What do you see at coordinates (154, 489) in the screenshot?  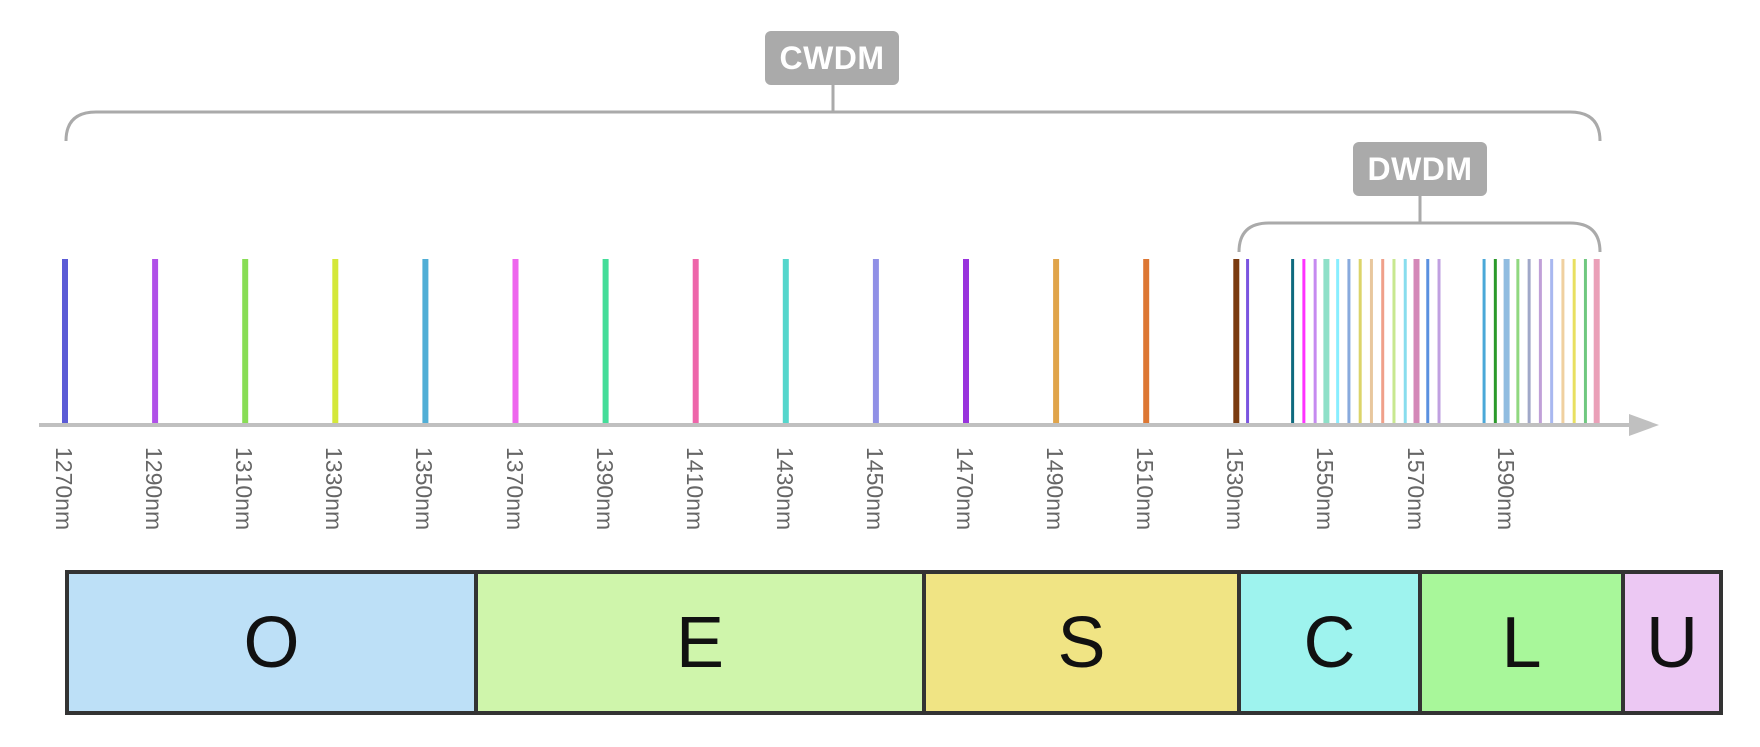 I see `tick-label: 1290nm` at bounding box center [154, 489].